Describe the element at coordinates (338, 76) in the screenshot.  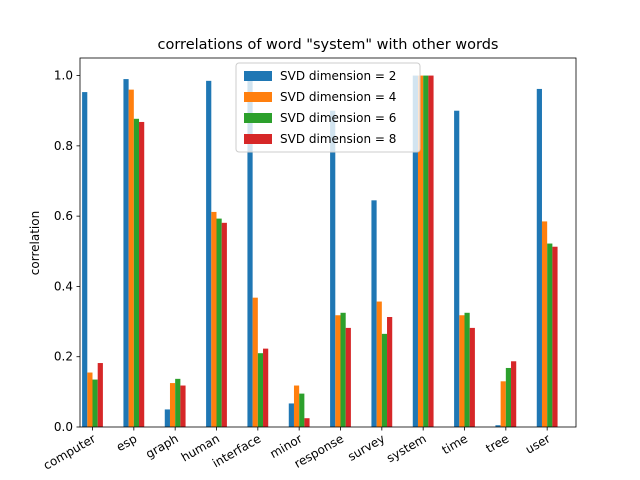
I see `legend-label: SVD dimension = 2` at that location.